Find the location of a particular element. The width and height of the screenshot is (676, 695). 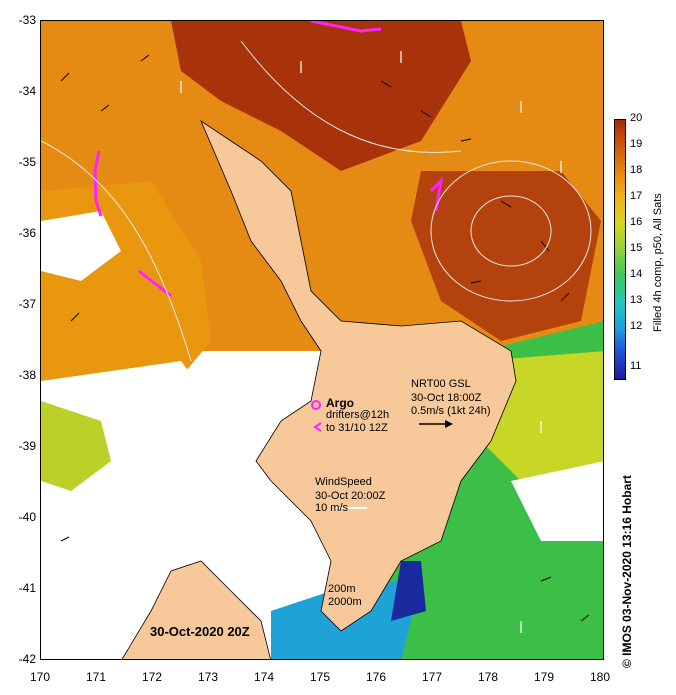

sst-cold-patch is located at coordinates (408, 591).